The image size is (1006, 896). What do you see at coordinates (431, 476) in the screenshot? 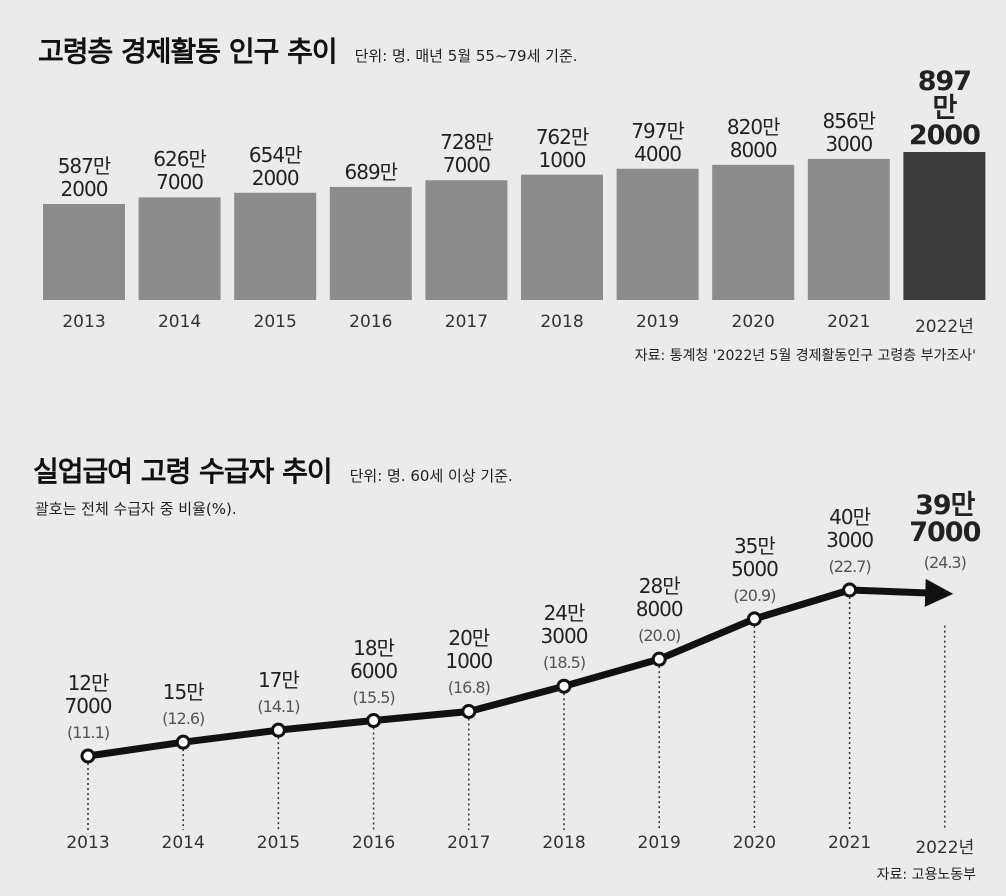
I see `chart-subtitle: 단위: 명. 60세 이상 기준.` at bounding box center [431, 476].